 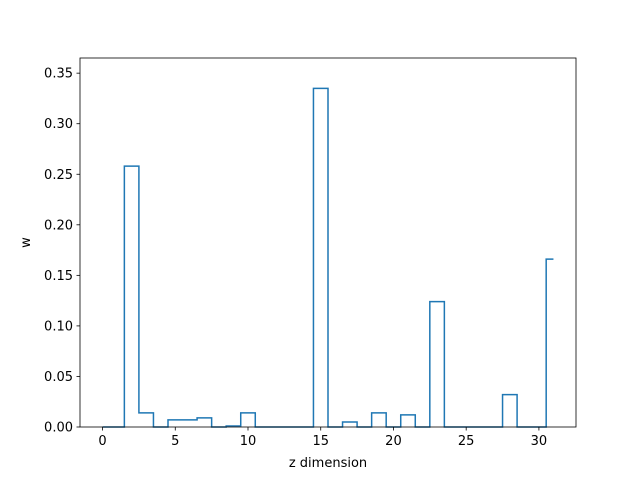 What do you see at coordinates (102, 441) in the screenshot?
I see `x-tick-label: 0` at bounding box center [102, 441].